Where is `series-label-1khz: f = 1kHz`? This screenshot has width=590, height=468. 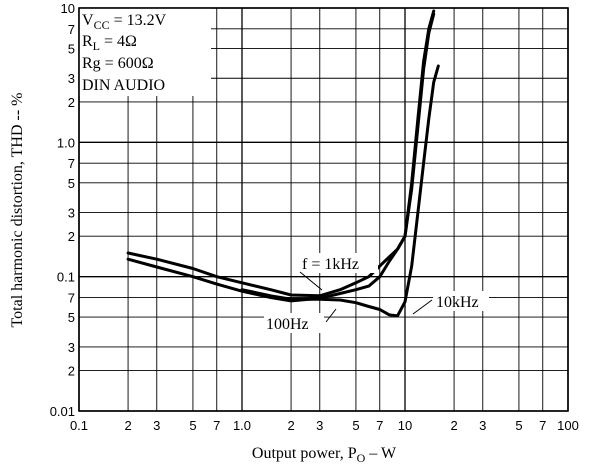 series-label-1khz: f = 1kHz is located at coordinates (330, 264).